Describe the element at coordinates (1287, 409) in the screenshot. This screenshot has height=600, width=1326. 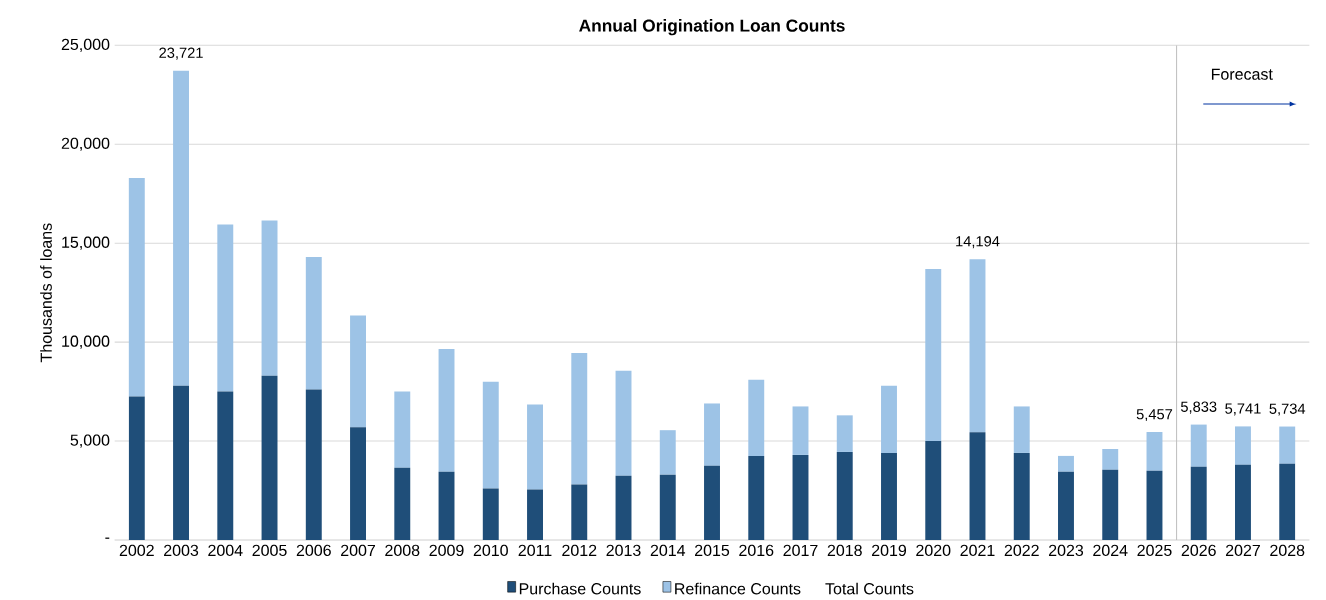
I see `total-label: 5,734` at that location.